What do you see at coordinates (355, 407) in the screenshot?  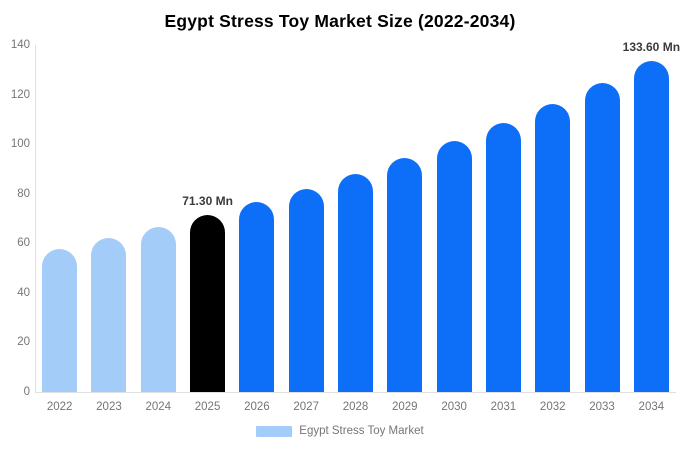 I see `x-tick-label-2028: 2028` at bounding box center [355, 407].